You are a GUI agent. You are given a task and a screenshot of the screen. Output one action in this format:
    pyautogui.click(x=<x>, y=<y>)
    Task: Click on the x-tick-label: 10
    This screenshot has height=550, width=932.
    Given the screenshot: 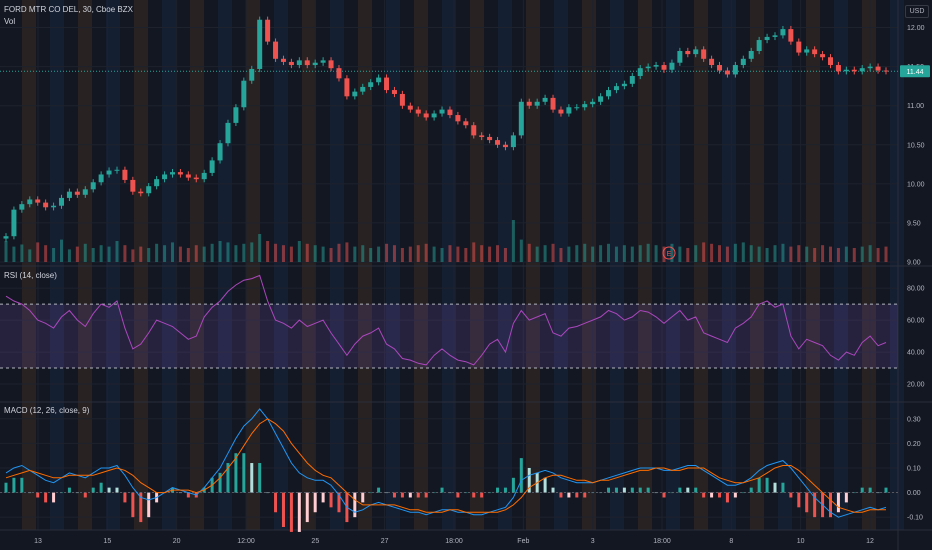 What is the action you would take?
    pyautogui.click(x=801, y=541)
    